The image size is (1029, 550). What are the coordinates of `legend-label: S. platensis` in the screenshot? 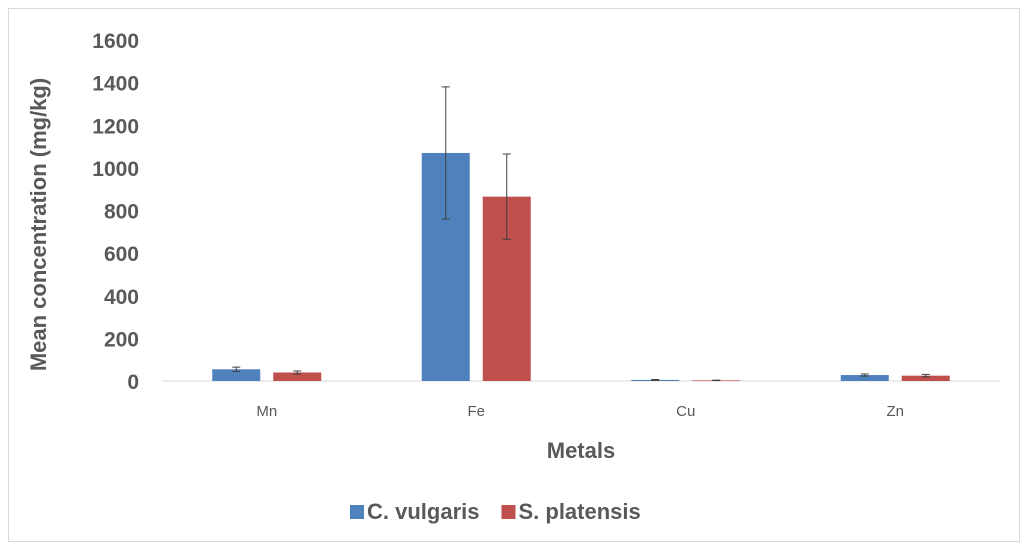 It's located at (579, 511).